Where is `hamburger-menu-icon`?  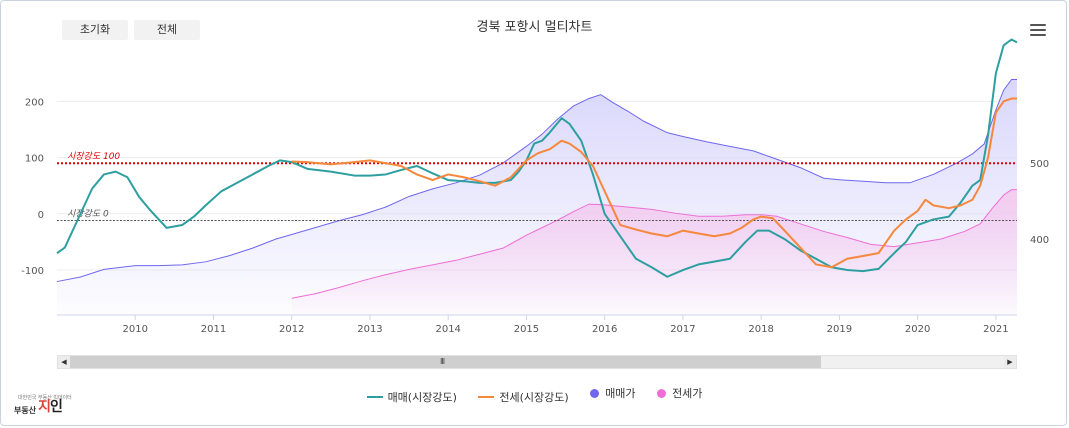
hamburger-menu-icon is located at coordinates (1038, 30).